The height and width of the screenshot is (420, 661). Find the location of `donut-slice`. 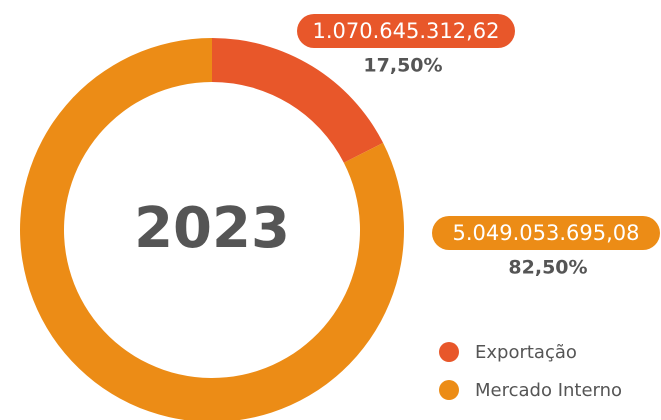

donut-slice is located at coordinates (298, 100).